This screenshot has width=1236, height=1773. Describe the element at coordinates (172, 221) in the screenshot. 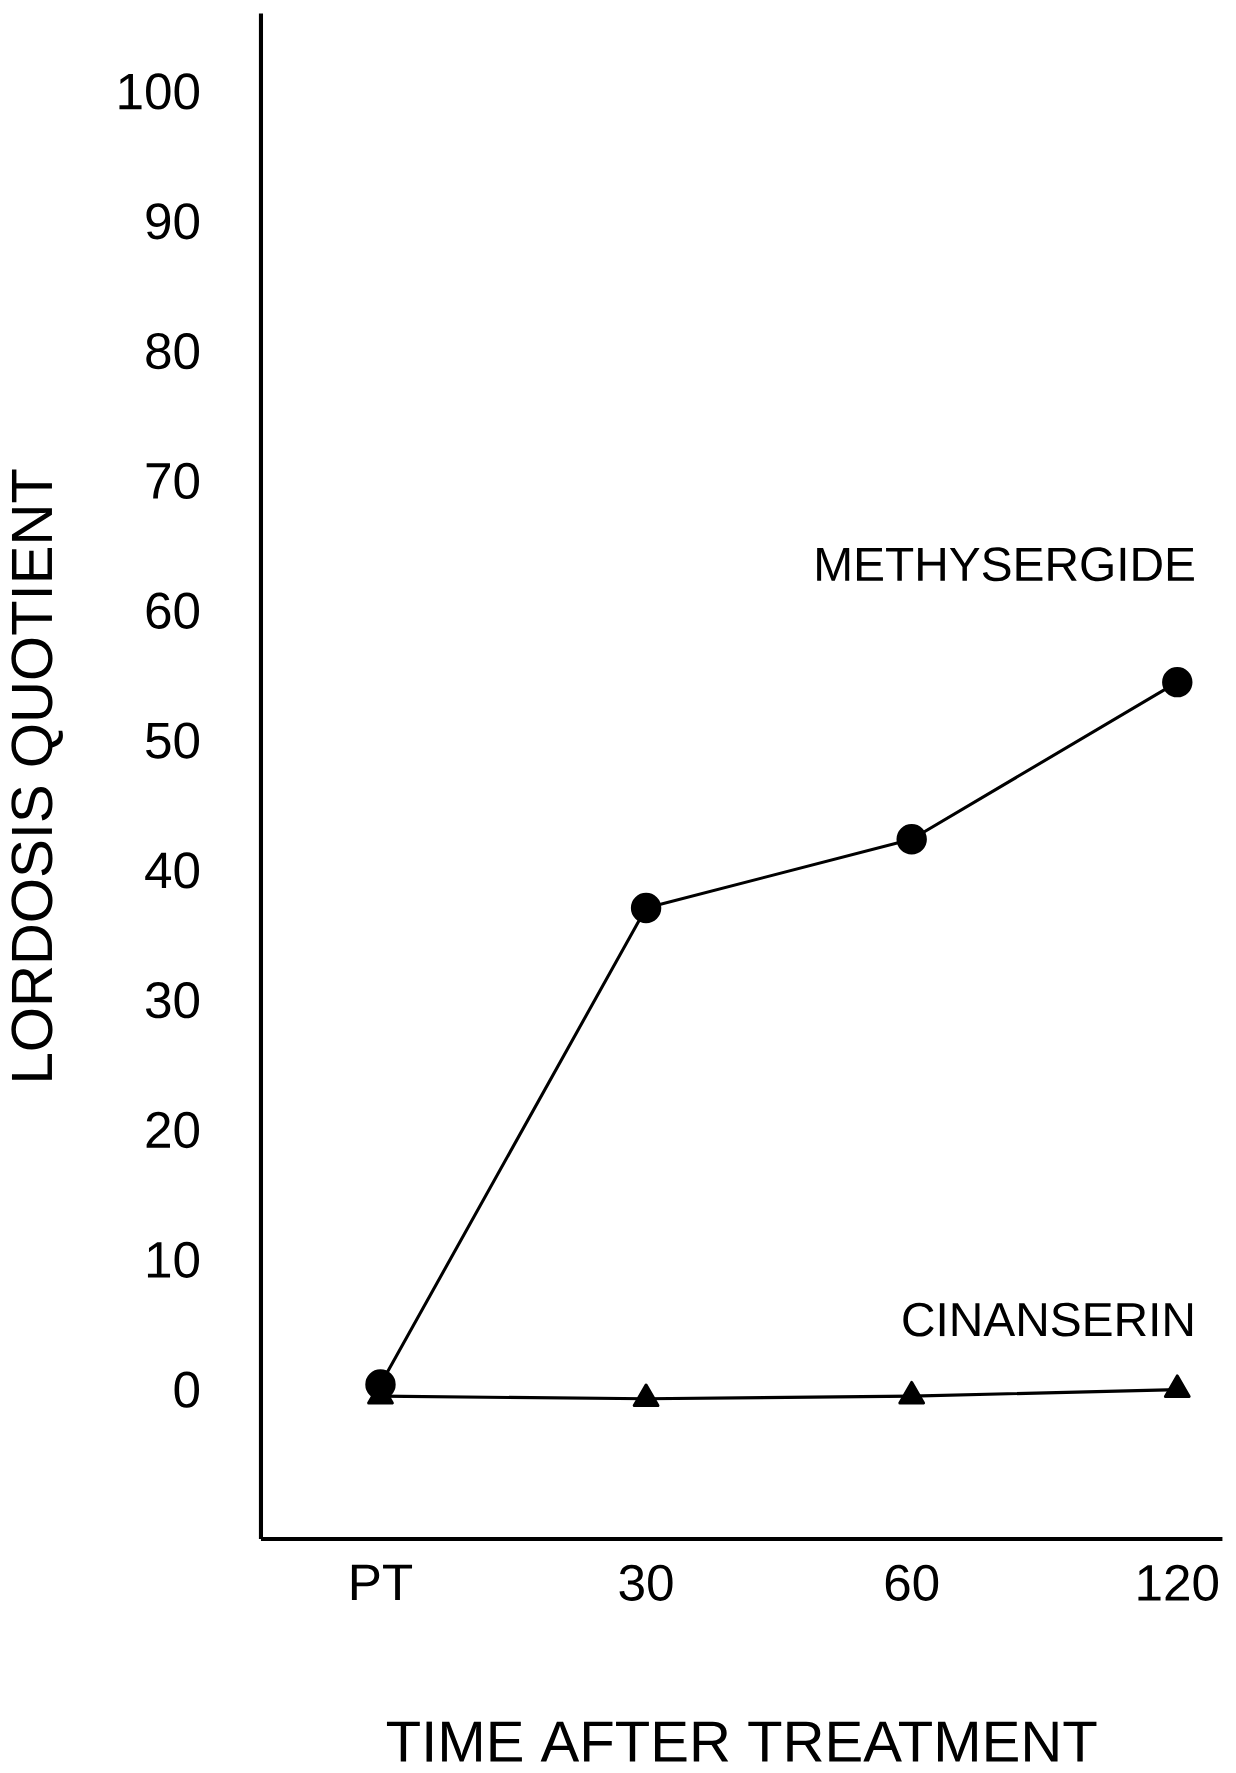

I see `y-tick-label: 90` at that location.